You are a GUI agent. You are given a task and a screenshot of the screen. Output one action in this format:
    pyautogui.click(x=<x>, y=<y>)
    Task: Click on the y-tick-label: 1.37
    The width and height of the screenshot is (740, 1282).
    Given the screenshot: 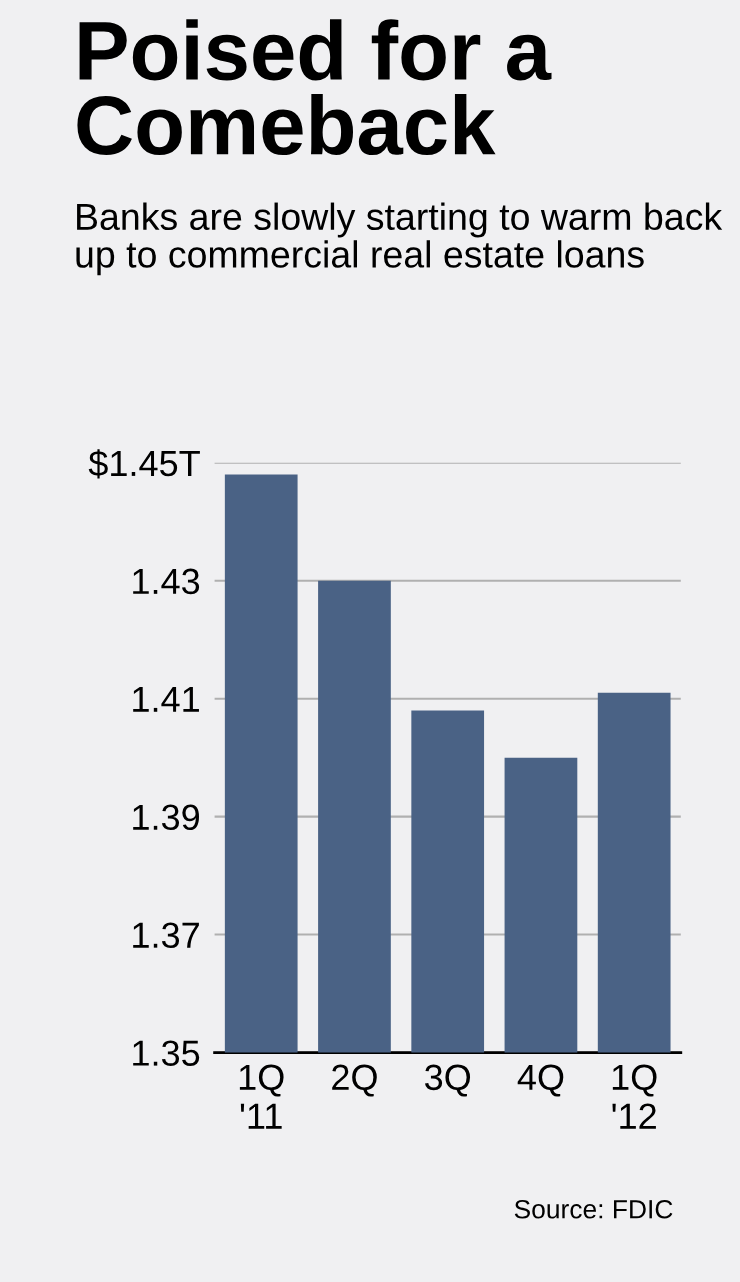 What is the action you would take?
    pyautogui.click(x=166, y=935)
    